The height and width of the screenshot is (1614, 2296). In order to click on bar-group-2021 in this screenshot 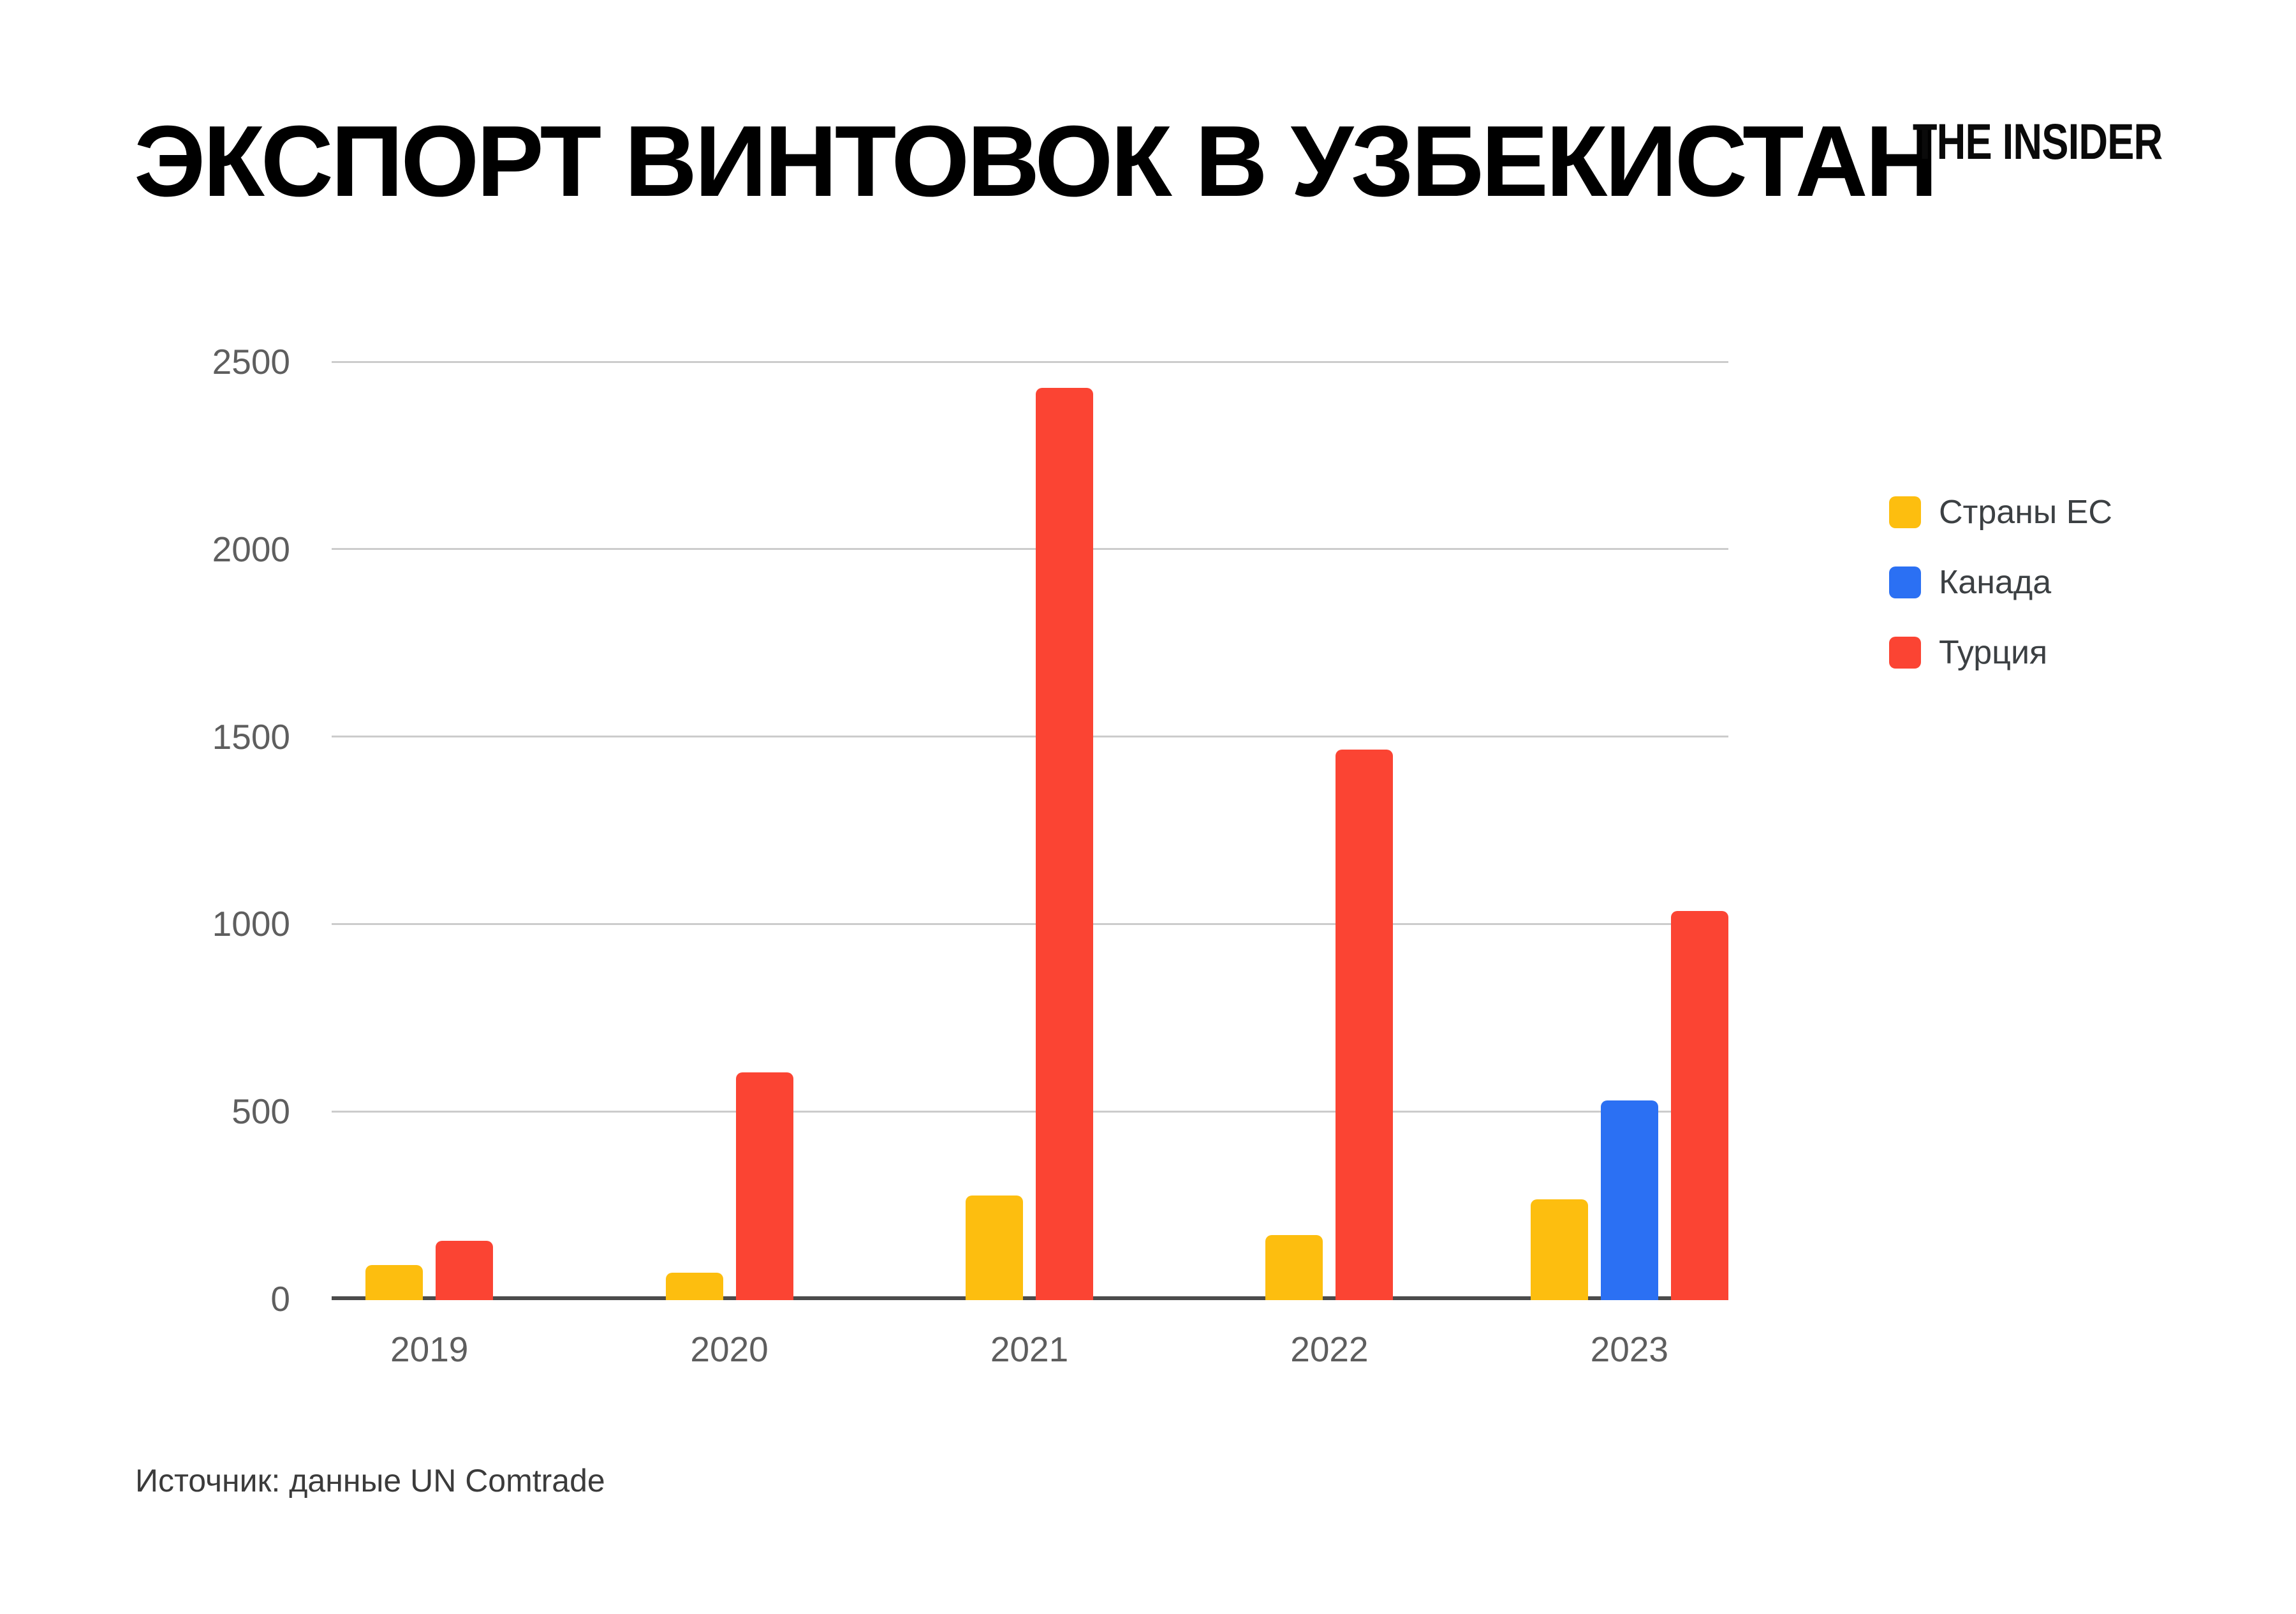, I will do `click(1029, 831)`.